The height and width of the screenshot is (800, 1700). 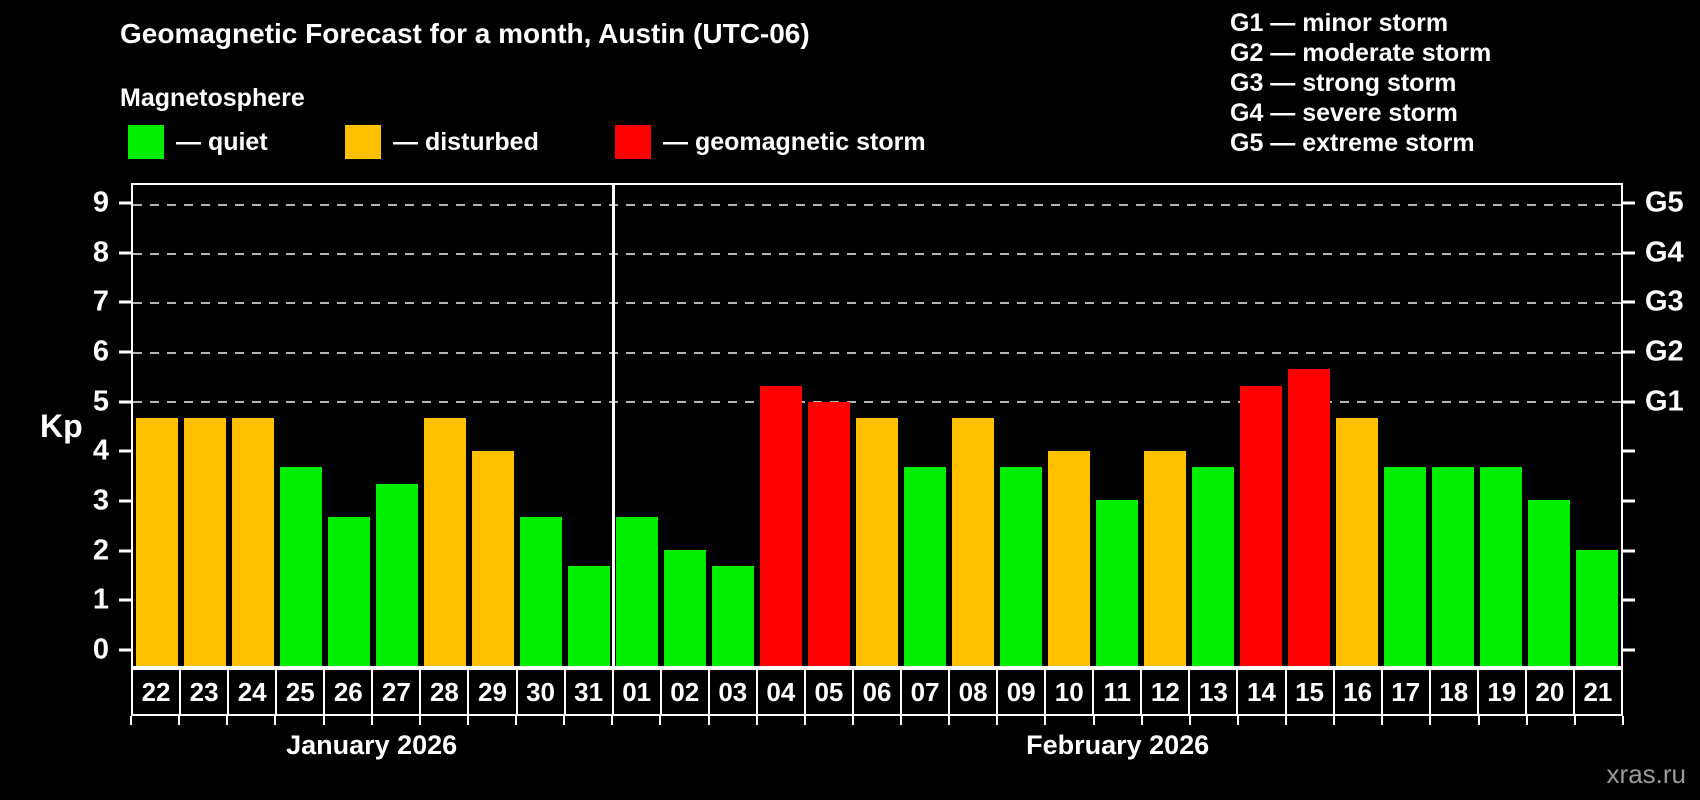 What do you see at coordinates (146, 142) in the screenshot?
I see `legend-swatch-quiet-icon` at bounding box center [146, 142].